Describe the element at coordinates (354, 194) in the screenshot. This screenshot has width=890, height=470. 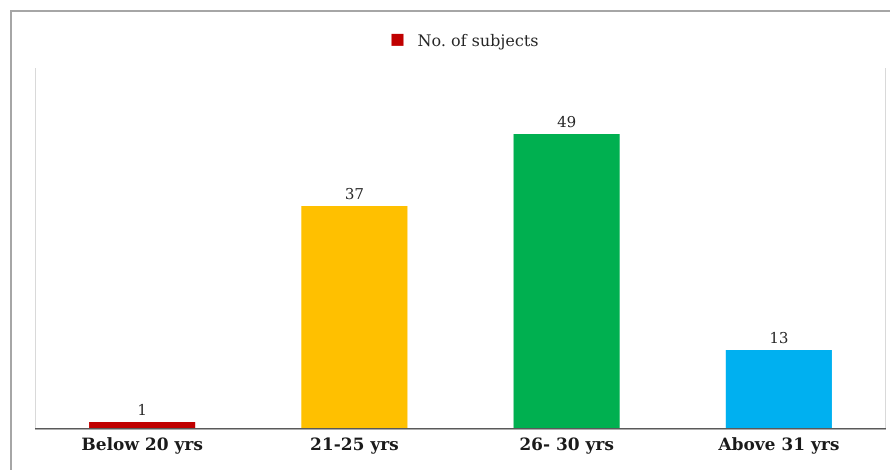
I see `data-label: 37` at that location.